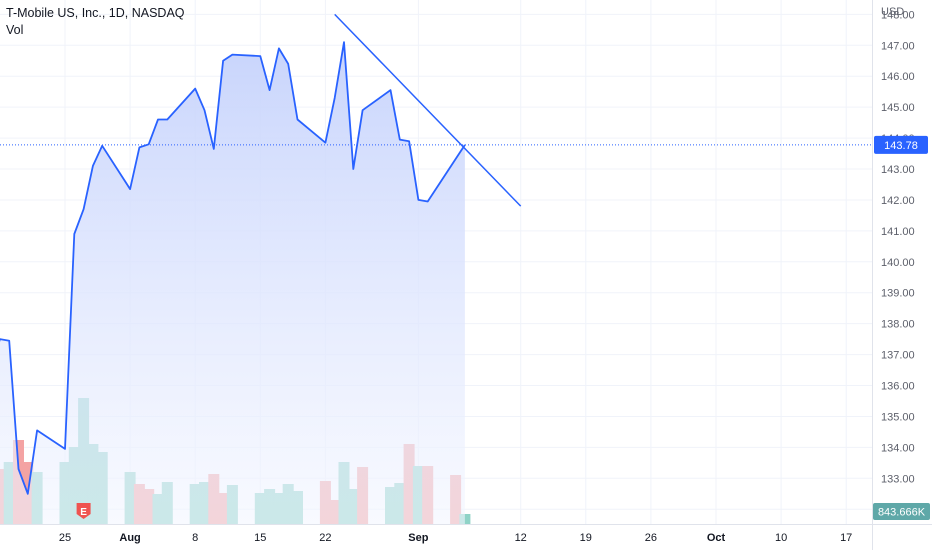 The image size is (932, 550). I want to click on x-tick-label: 22, so click(325, 538).